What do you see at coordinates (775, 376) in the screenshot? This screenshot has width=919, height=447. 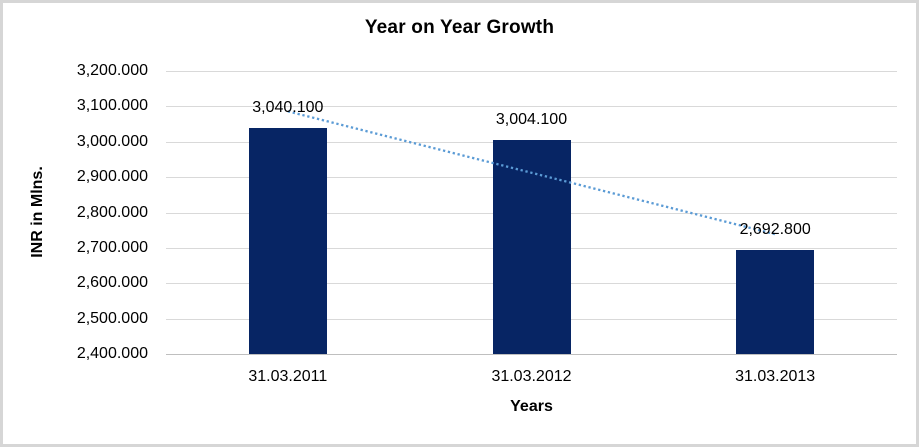 I see `x-category-label: 31.03.2013` at bounding box center [775, 376].